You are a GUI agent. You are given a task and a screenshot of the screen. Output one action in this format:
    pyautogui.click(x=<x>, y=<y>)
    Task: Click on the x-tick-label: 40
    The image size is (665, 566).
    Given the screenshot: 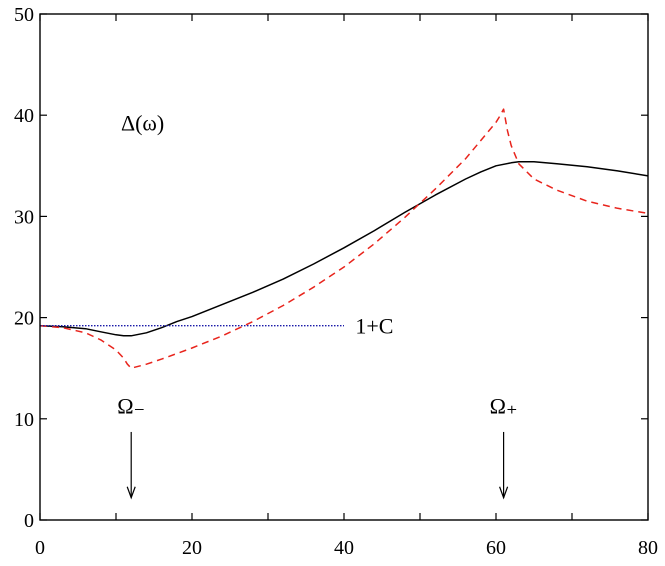 What is the action you would take?
    pyautogui.click(x=344, y=548)
    